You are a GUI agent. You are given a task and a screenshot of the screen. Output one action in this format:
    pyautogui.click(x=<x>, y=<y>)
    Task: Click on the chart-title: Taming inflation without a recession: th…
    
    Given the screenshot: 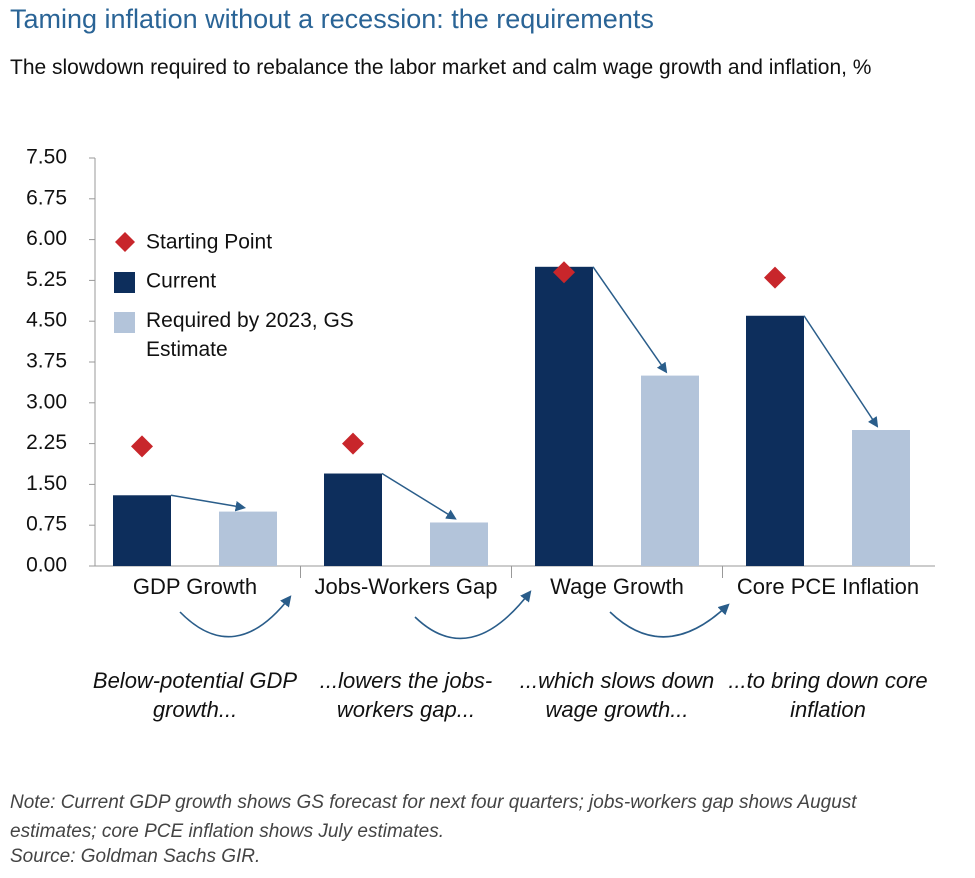 What is the action you would take?
    pyautogui.click(x=332, y=19)
    